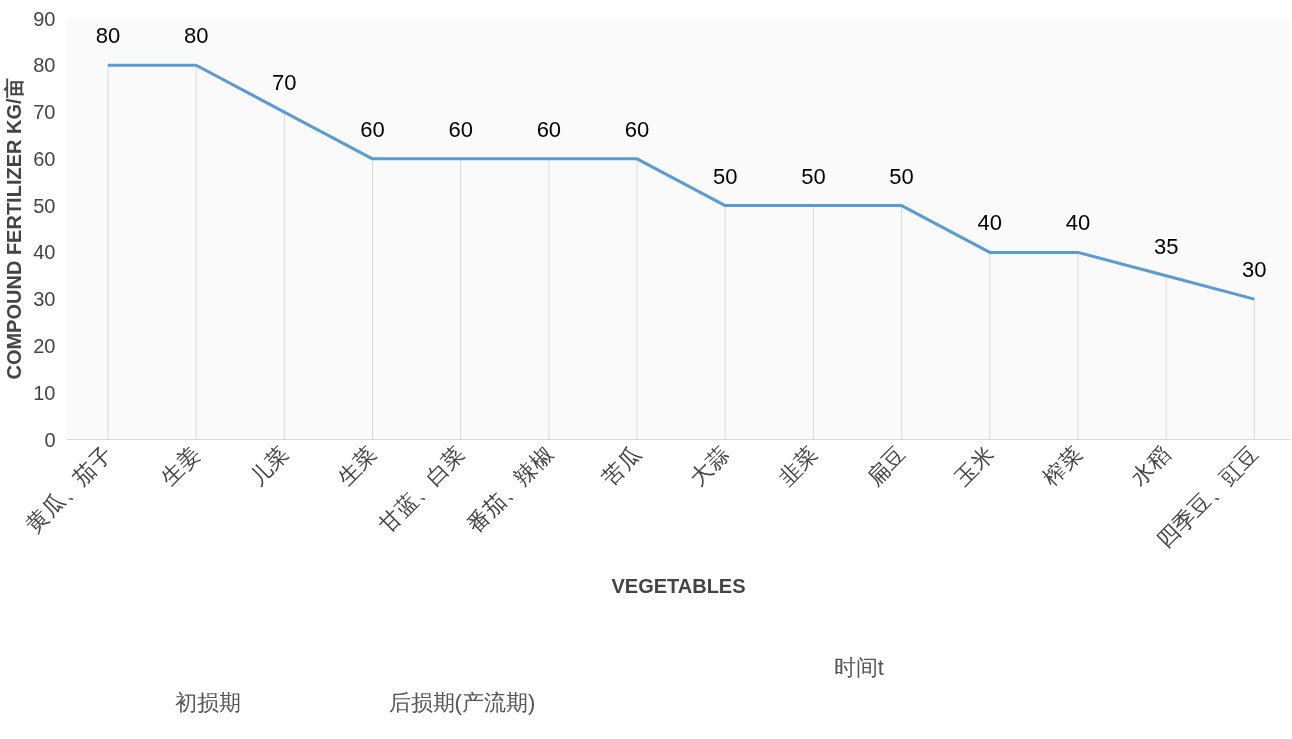 This screenshot has width=1292, height=739. I want to click on y-tick-label: 60, so click(44, 158).